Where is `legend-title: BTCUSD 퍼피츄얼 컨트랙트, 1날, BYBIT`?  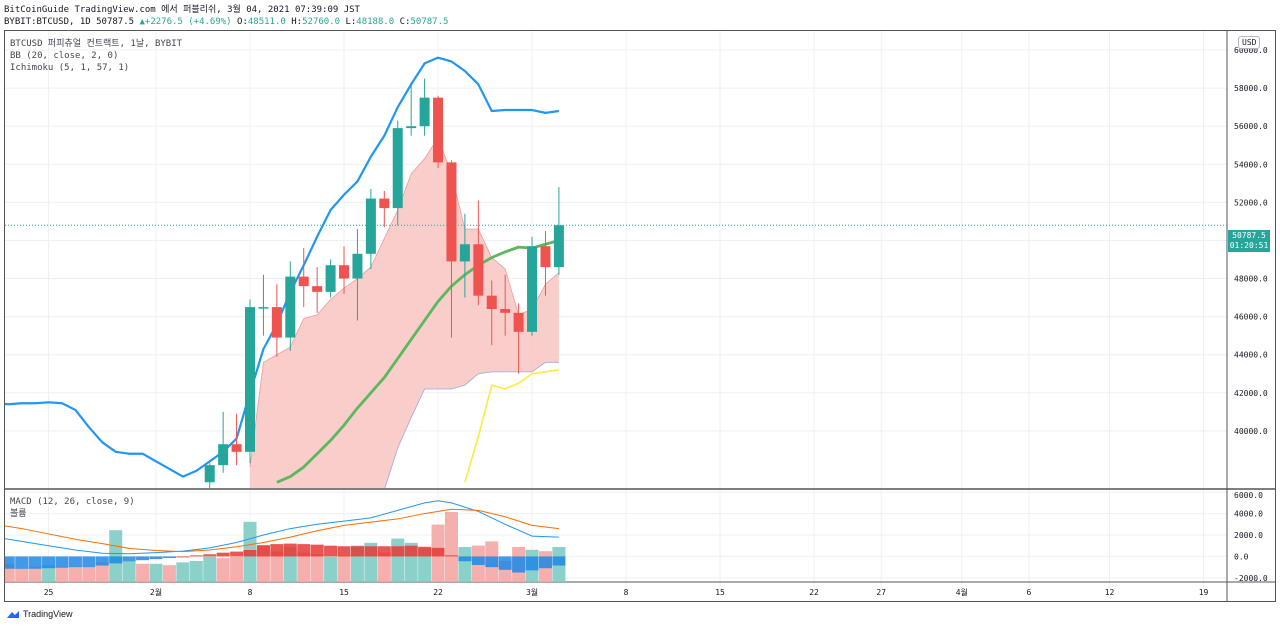 legend-title: BTCUSD 퍼피츄얼 컨트랙트, 1날, BYBIT is located at coordinates (96, 44).